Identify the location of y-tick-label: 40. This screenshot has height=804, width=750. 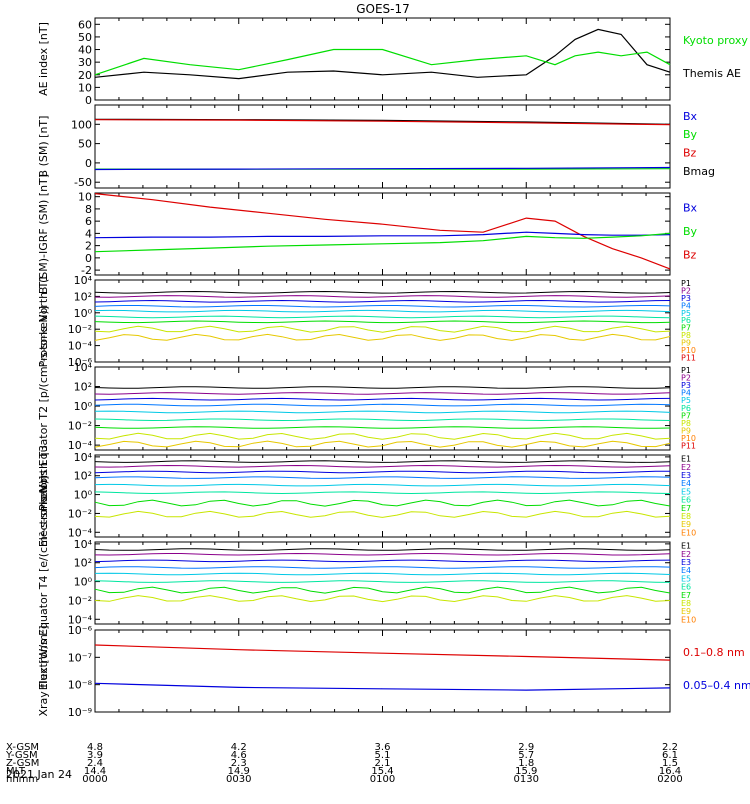
(85, 50).